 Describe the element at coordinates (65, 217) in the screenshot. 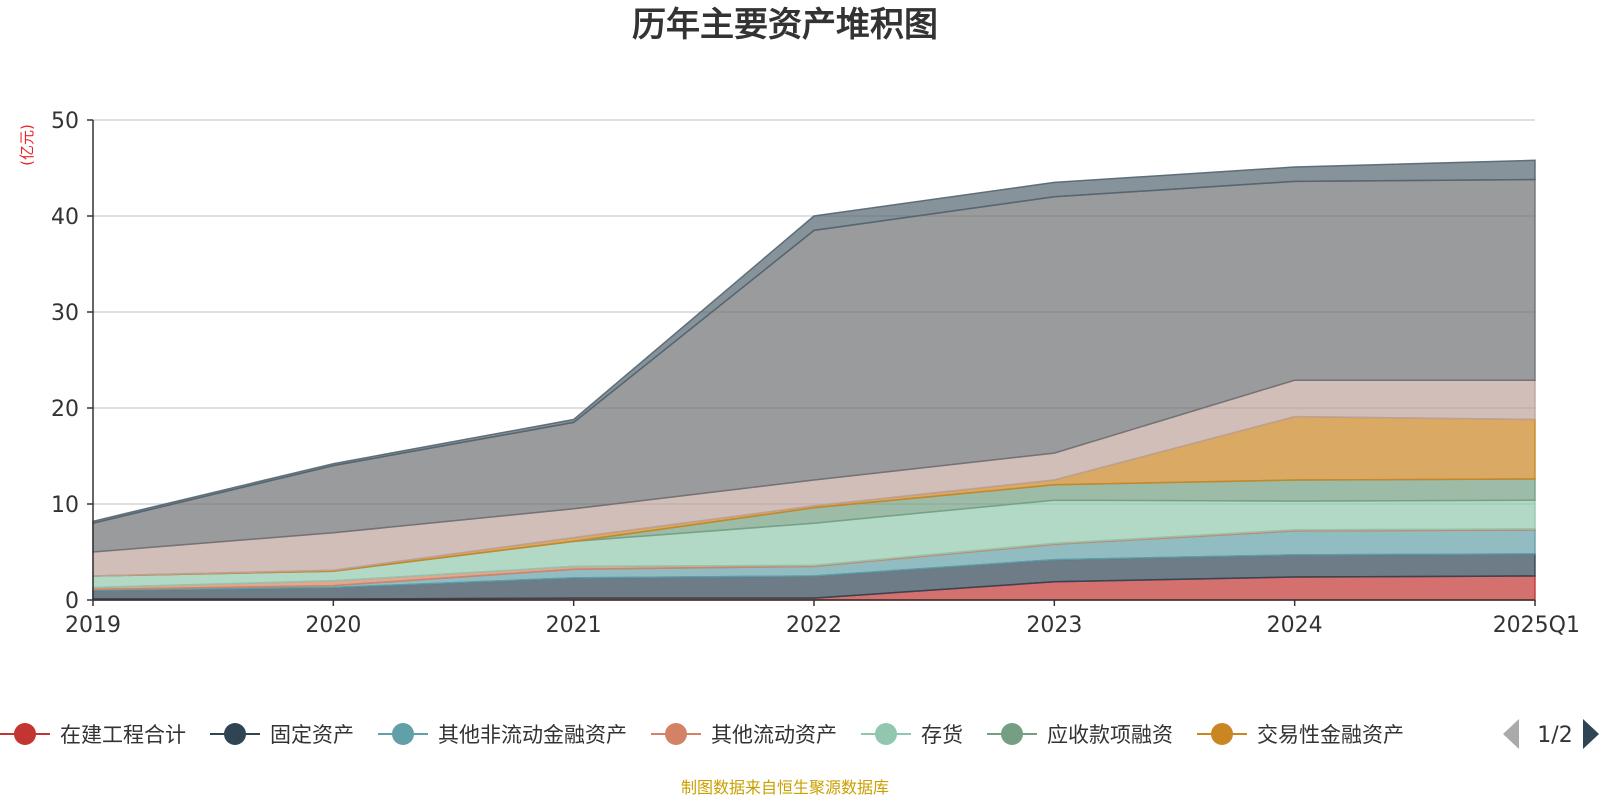

I see `y-tick-label-4: 40` at that location.